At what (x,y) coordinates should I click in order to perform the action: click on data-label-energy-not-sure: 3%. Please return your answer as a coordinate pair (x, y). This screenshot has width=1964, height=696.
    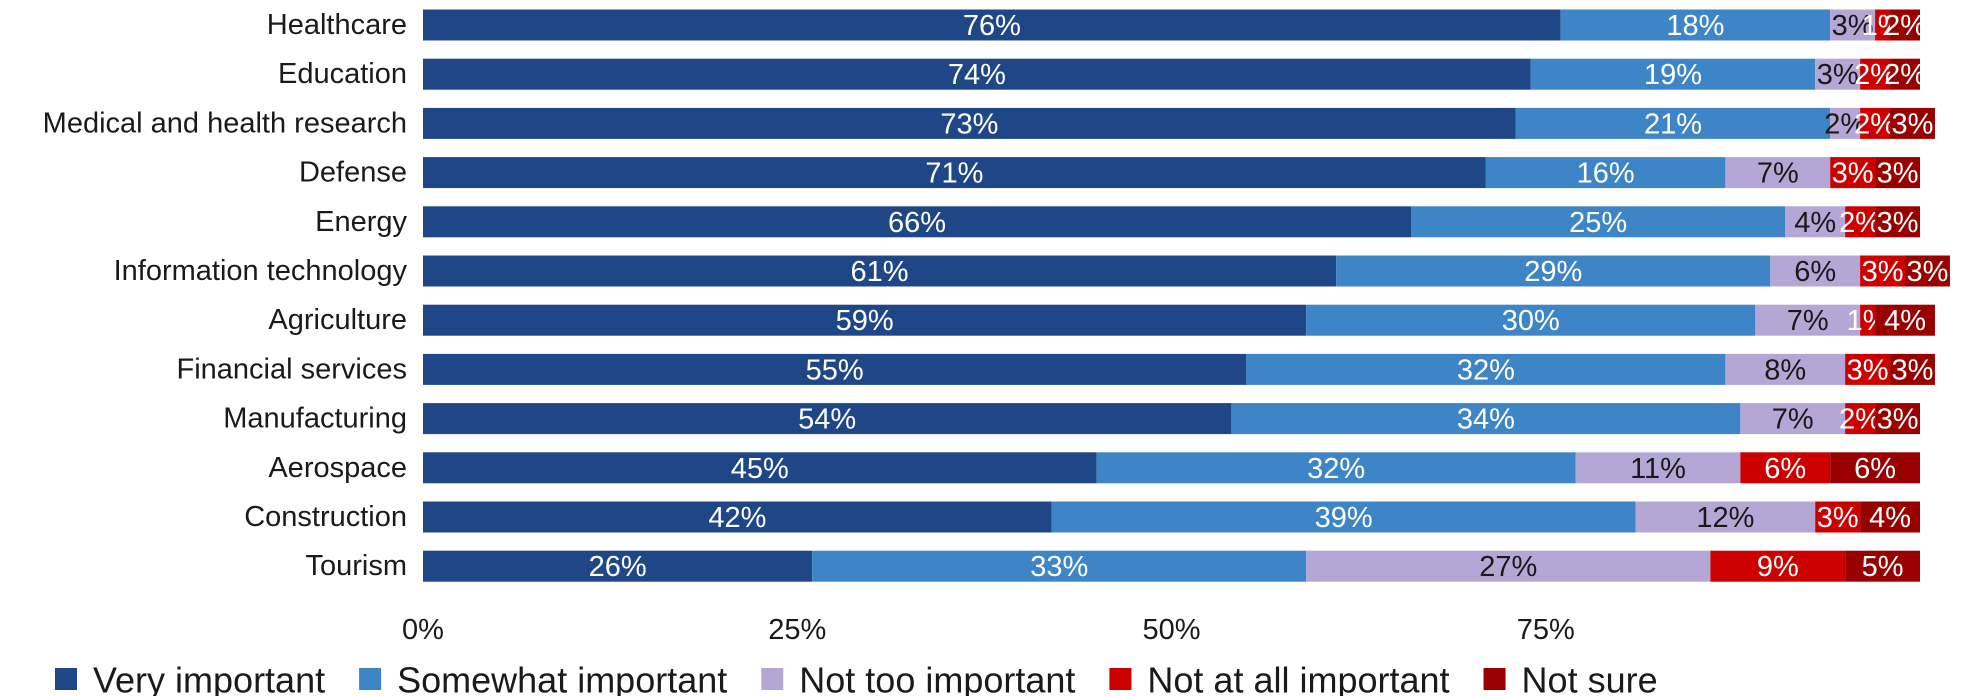
    Looking at the image, I should click on (1898, 223).